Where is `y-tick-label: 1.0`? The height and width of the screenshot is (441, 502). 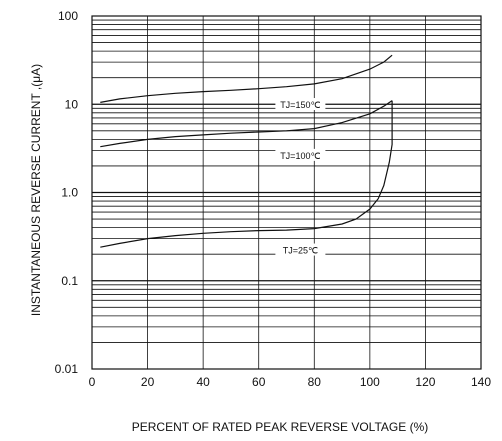 y-tick-label: 1.0 is located at coordinates (69, 193).